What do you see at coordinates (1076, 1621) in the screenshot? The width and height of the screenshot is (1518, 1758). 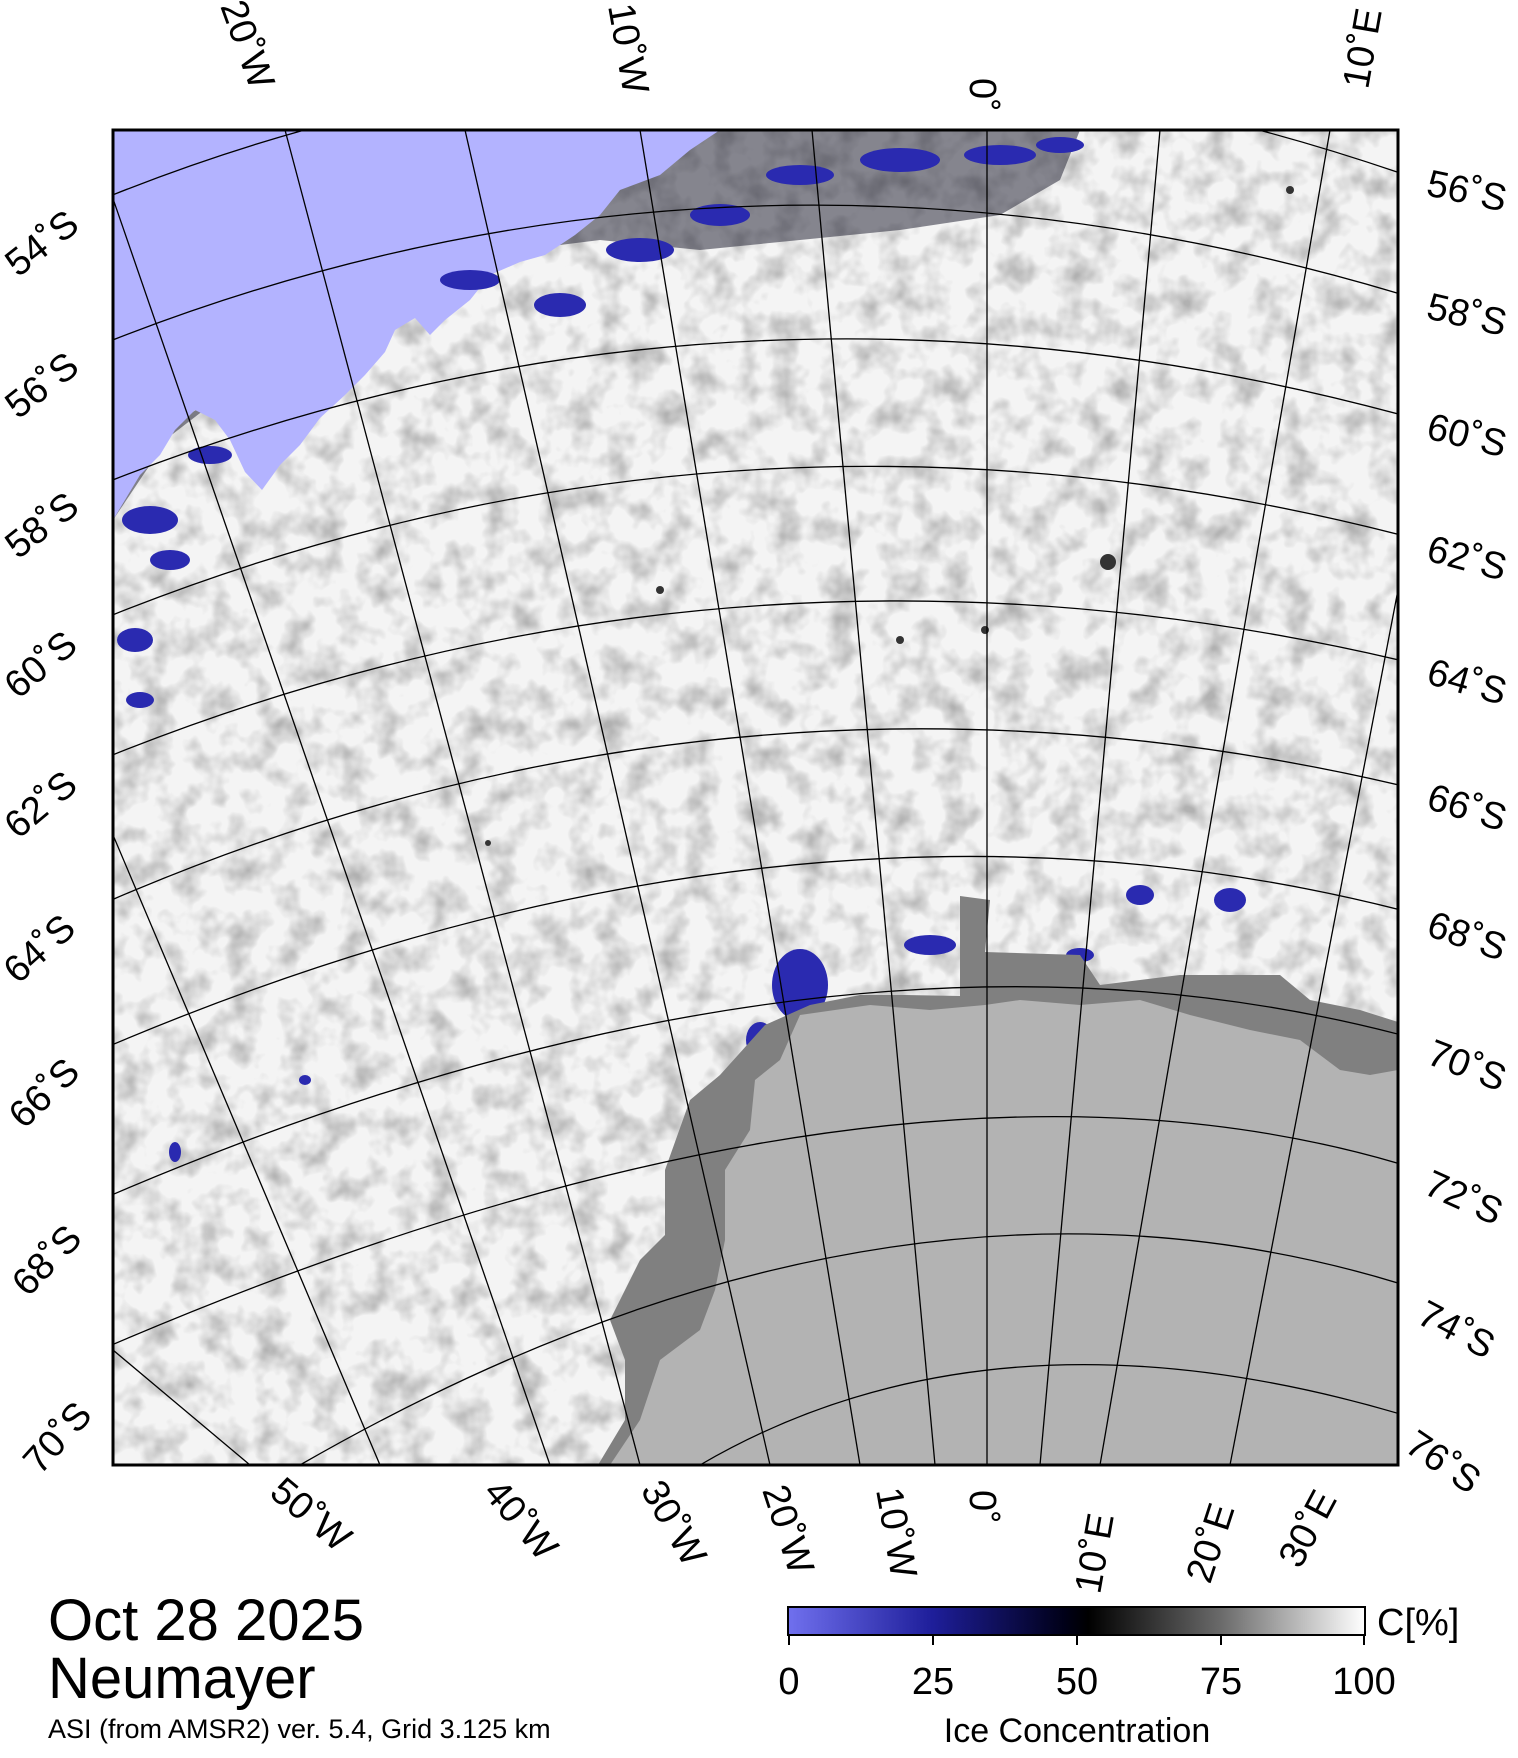 I see `colorbar-gradient` at bounding box center [1076, 1621].